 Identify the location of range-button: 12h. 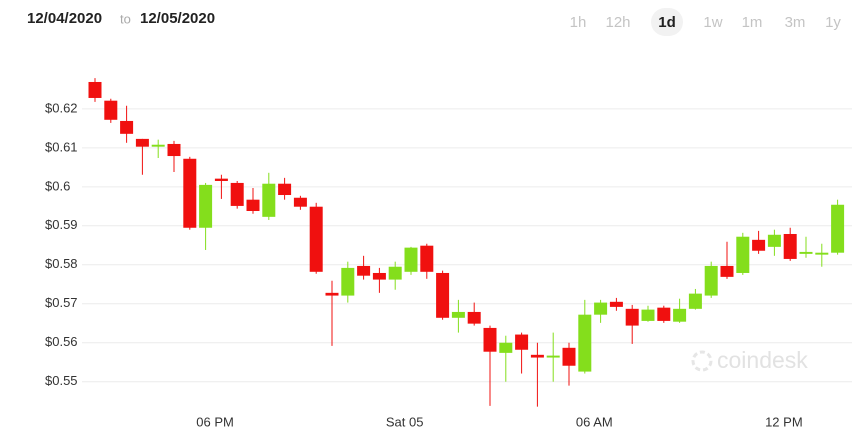
(617, 22).